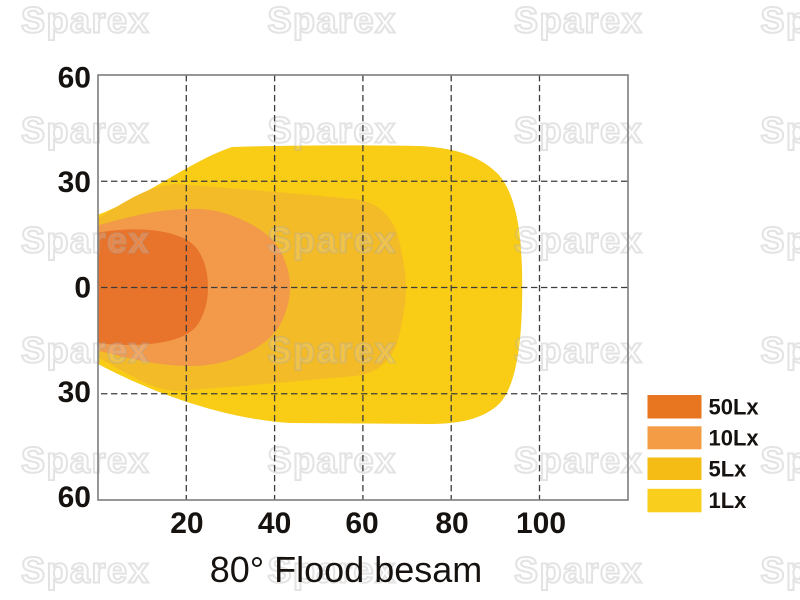  What do you see at coordinates (186, 523) in the screenshot?
I see `svg-text: 20` at bounding box center [186, 523].